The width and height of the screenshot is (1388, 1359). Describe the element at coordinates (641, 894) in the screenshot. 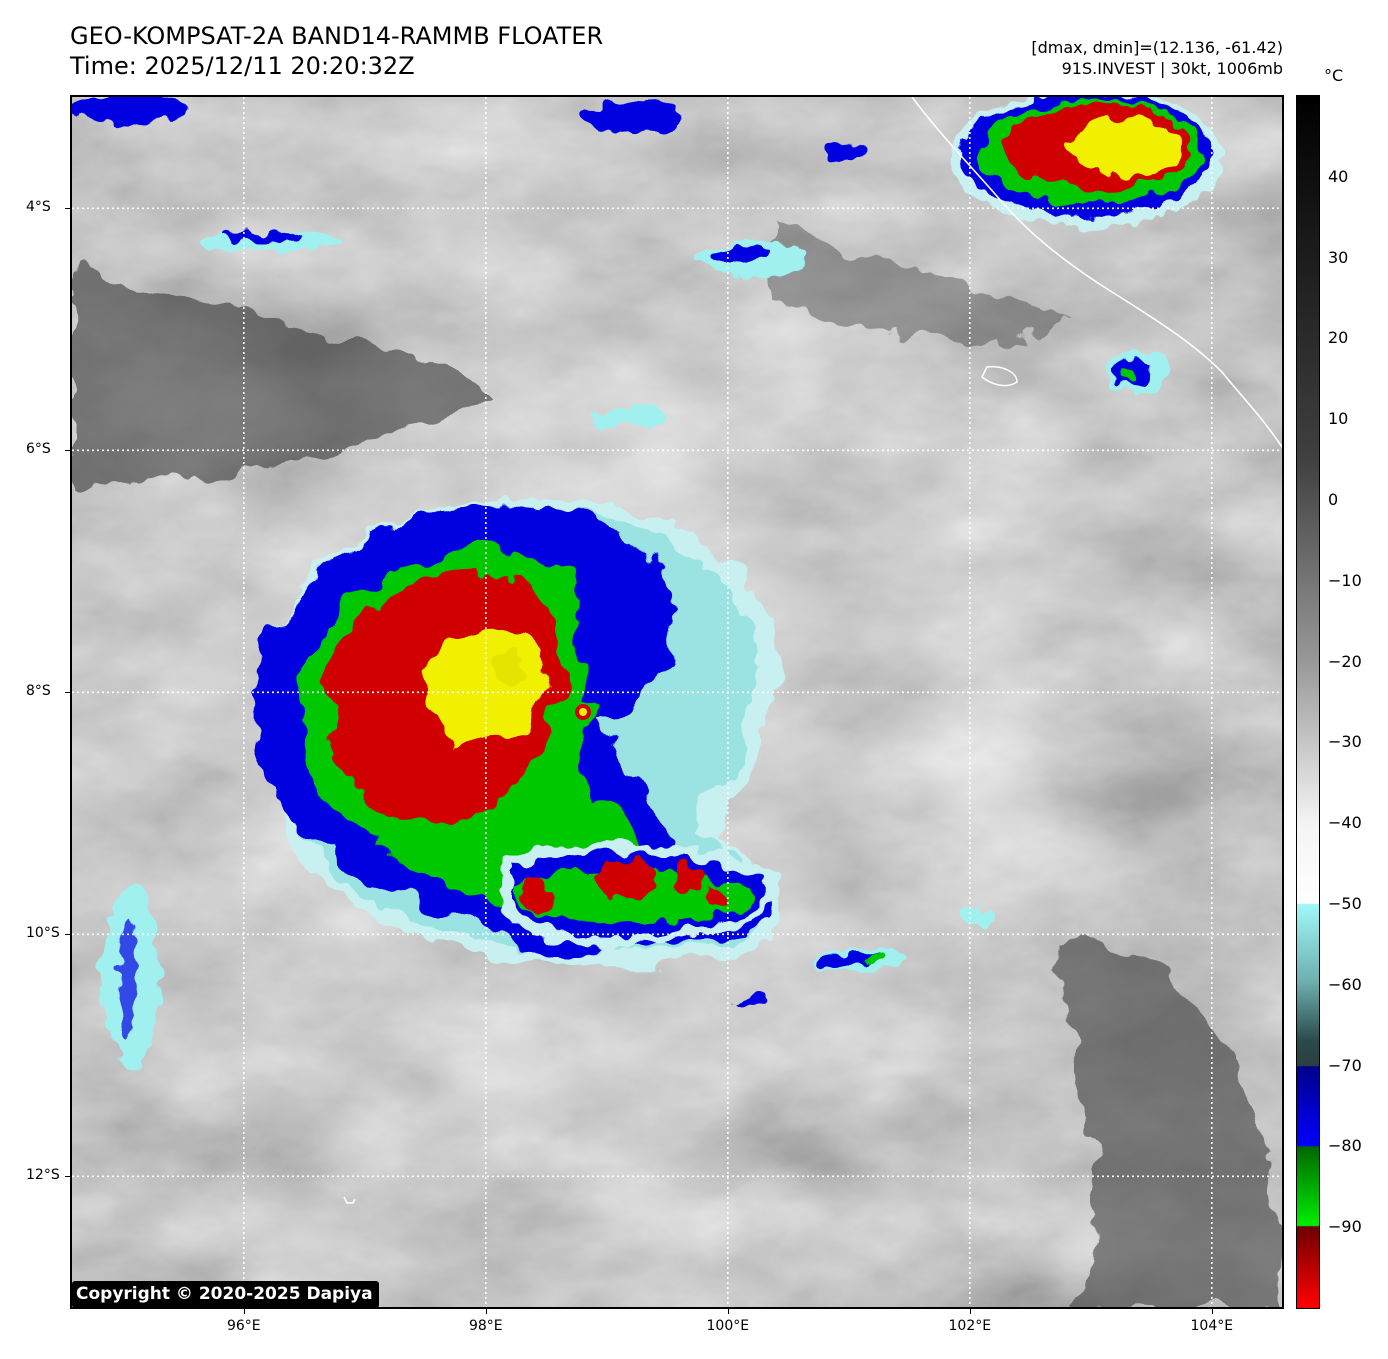

I see `southern-rainband` at that location.